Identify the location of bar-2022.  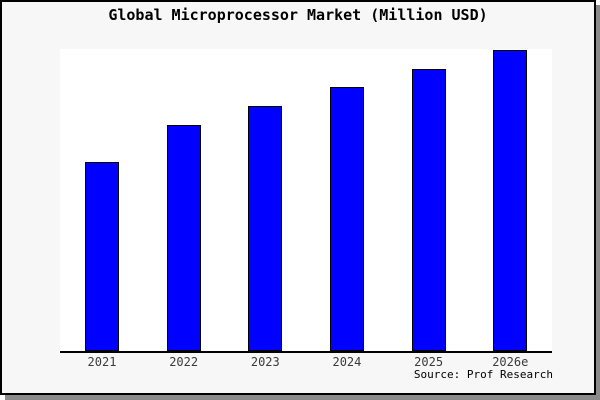
(183, 238).